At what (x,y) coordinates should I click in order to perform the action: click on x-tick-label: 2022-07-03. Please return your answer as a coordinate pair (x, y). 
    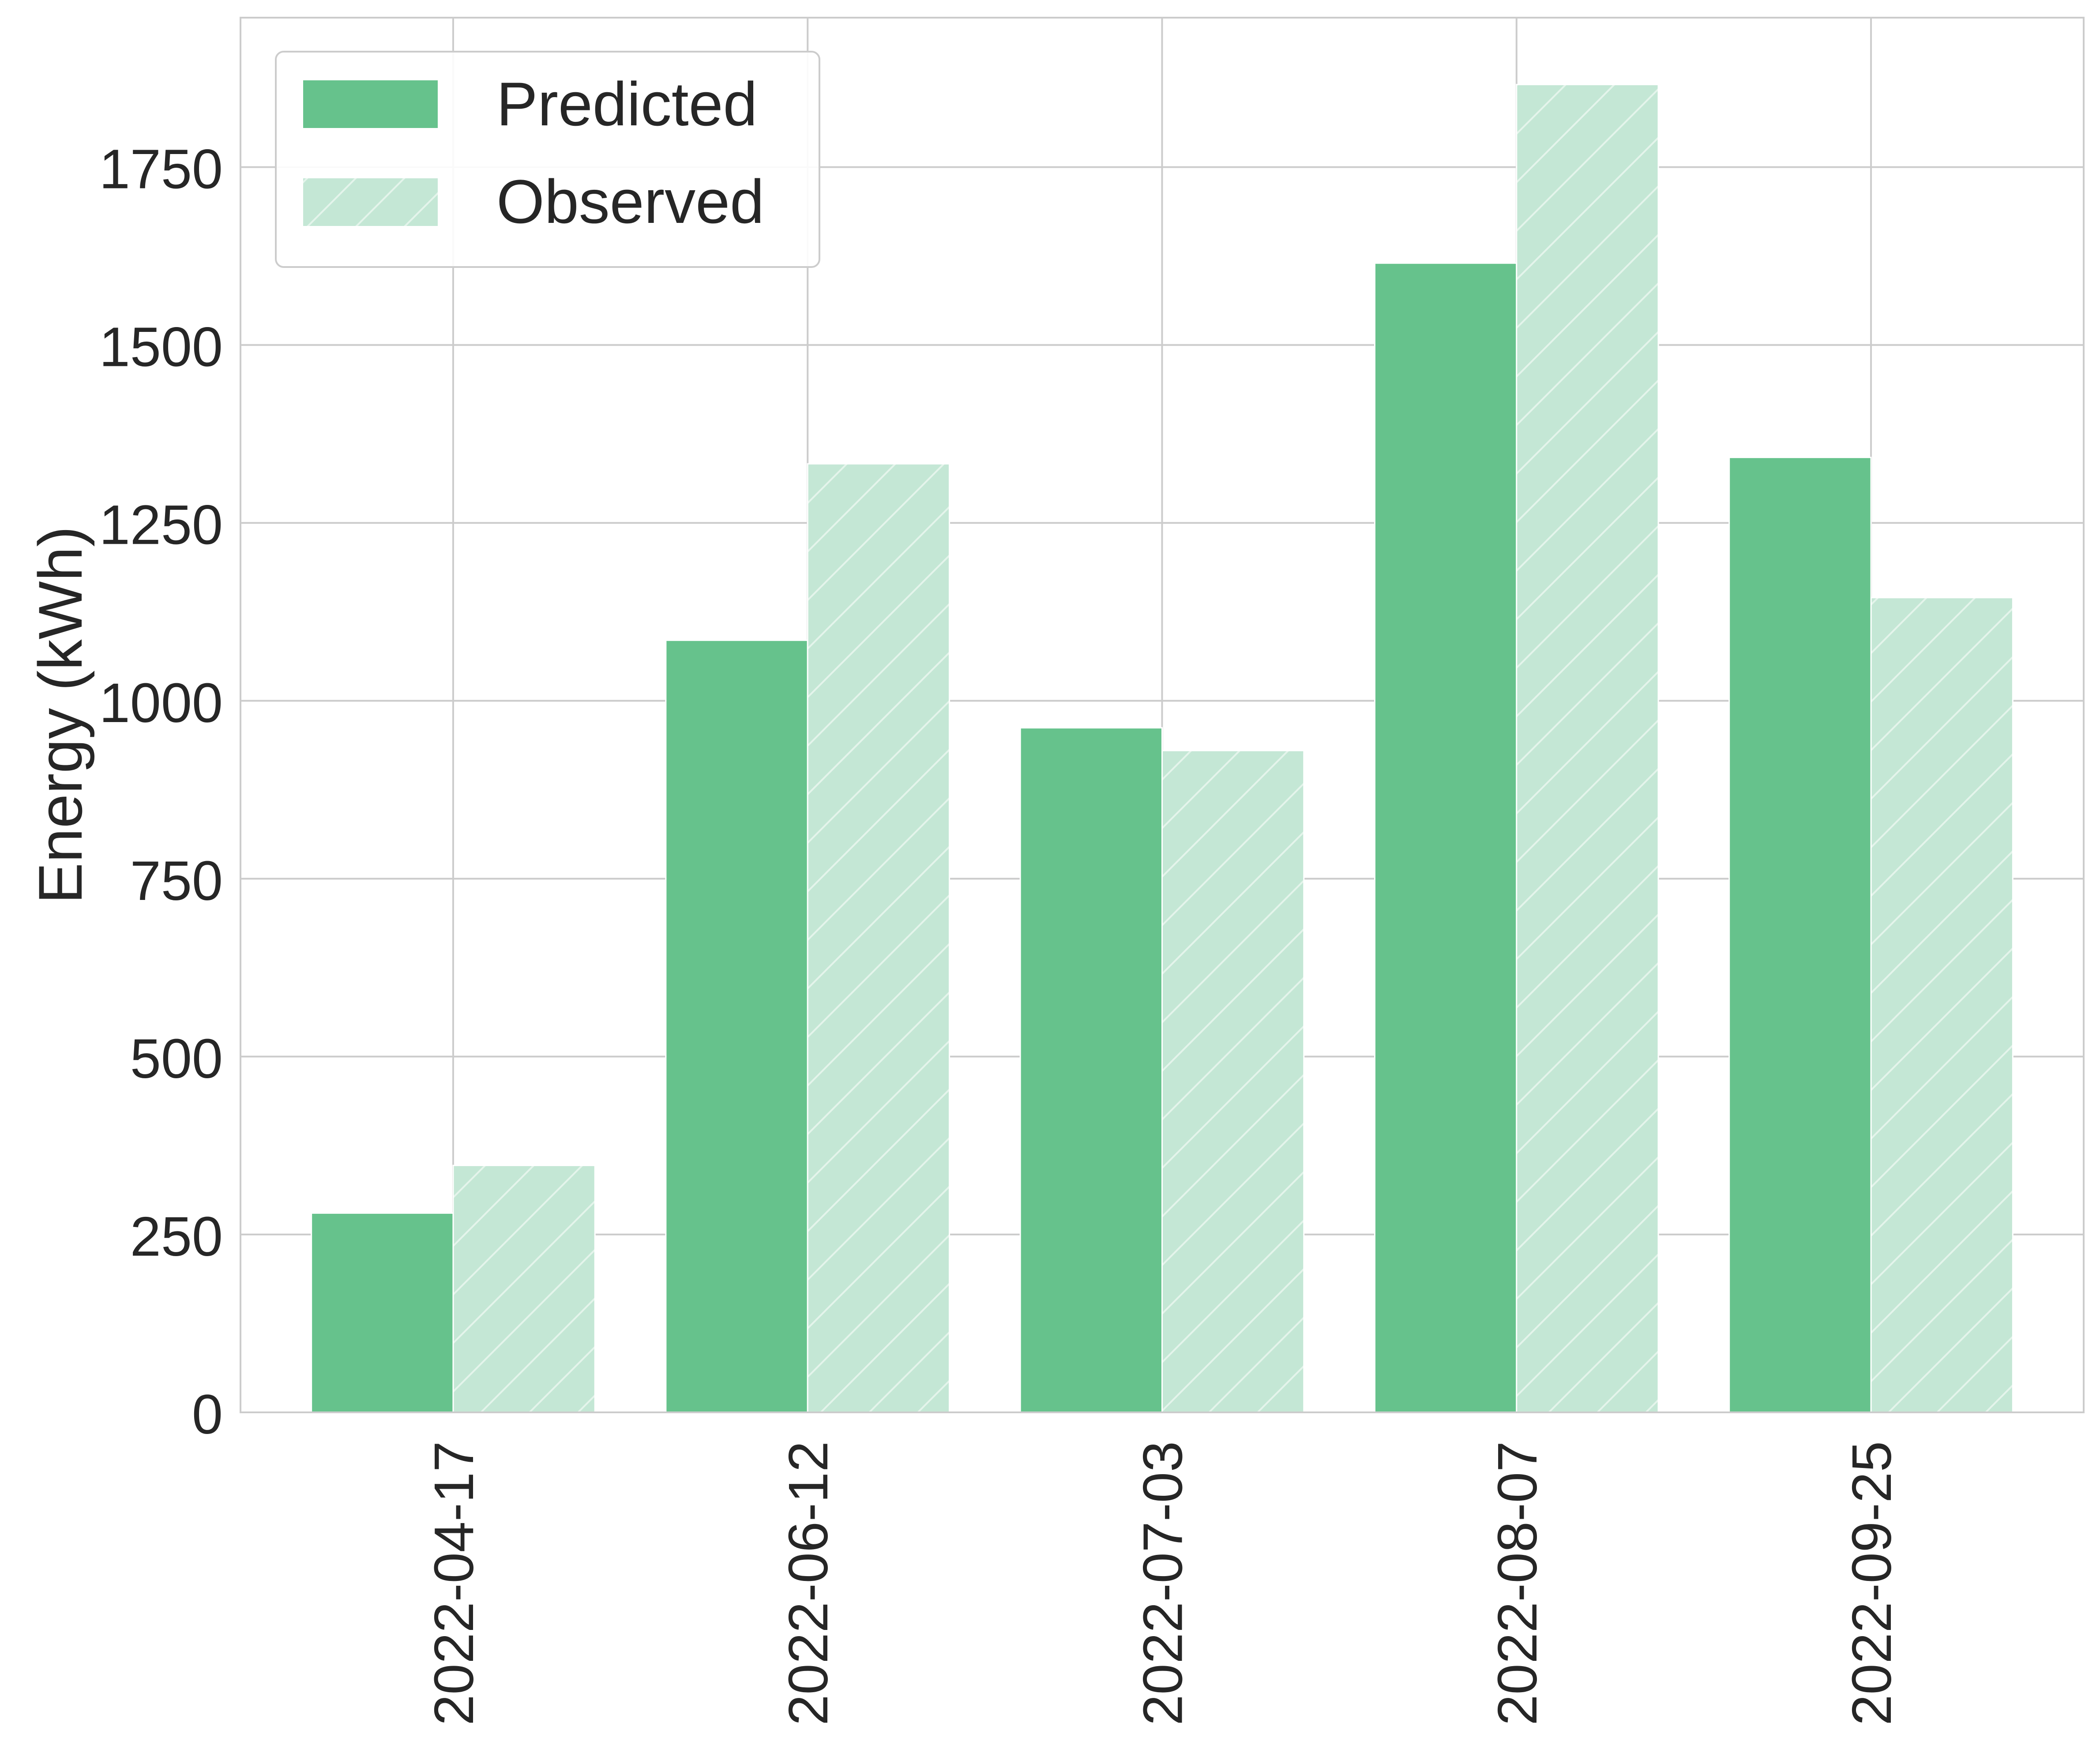
    Looking at the image, I should click on (1163, 1583).